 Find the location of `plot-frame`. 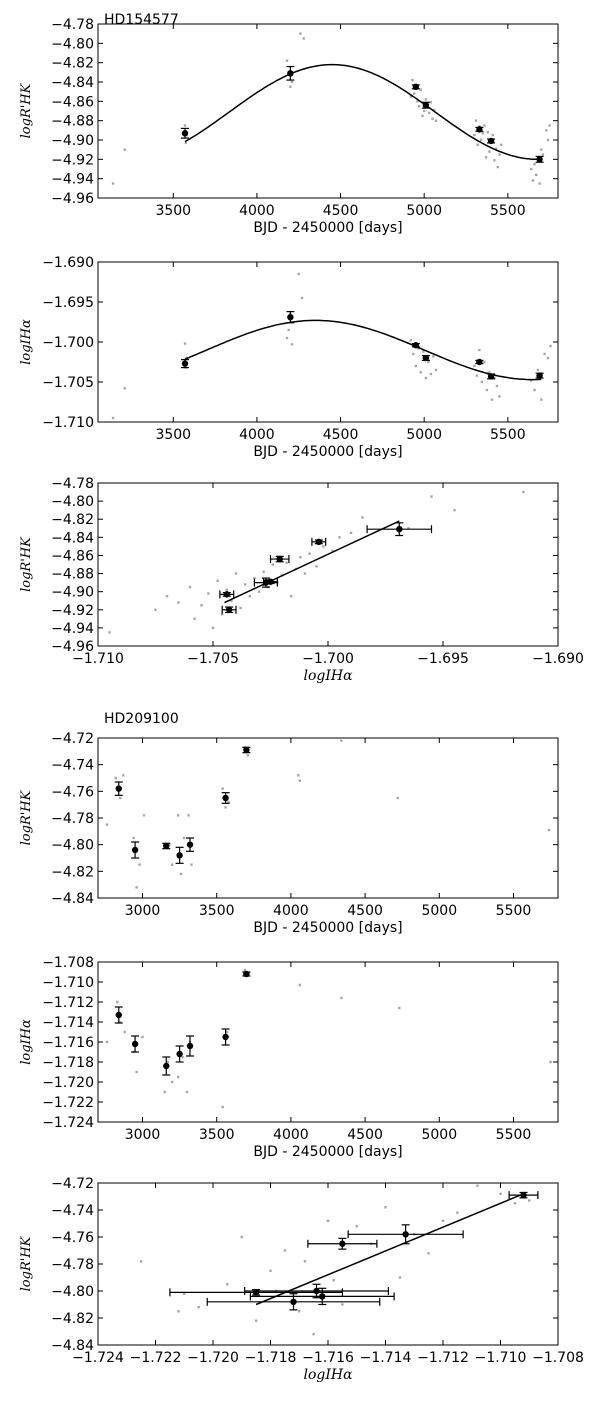

plot-frame is located at coordinates (328, 818).